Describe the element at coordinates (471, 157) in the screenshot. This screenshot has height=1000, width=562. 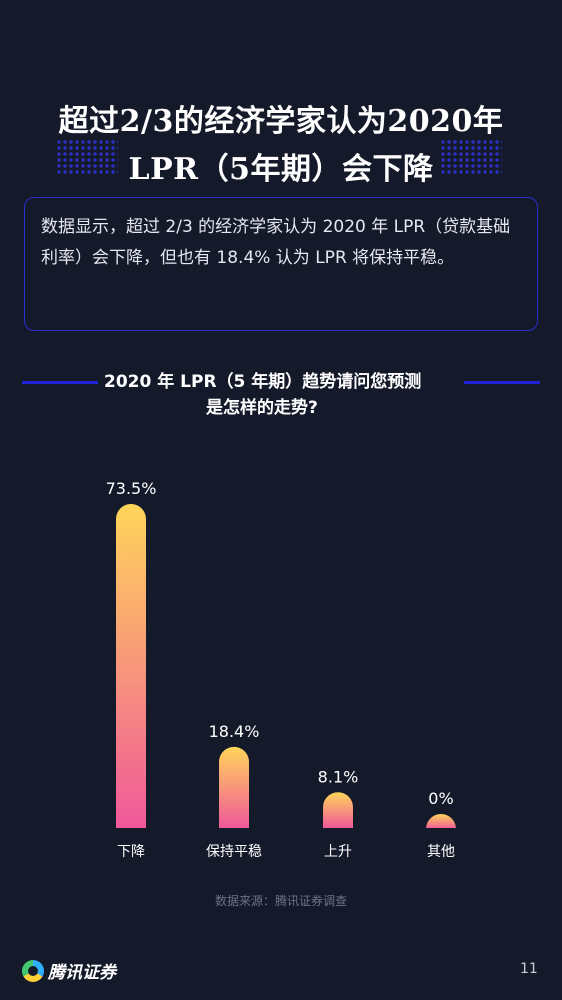
I see `decorative-dots-right` at that location.